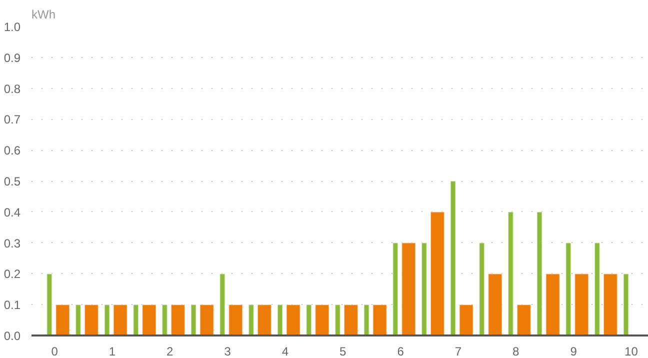 The width and height of the screenshot is (648, 358). What do you see at coordinates (574, 351) in the screenshot?
I see `x-tick-label: 9` at bounding box center [574, 351].